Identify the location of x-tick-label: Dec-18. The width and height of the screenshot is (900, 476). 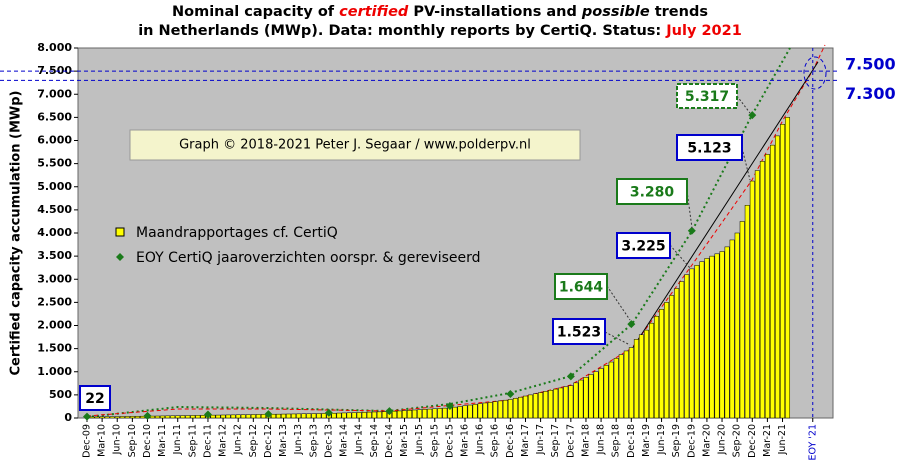
(631, 441).